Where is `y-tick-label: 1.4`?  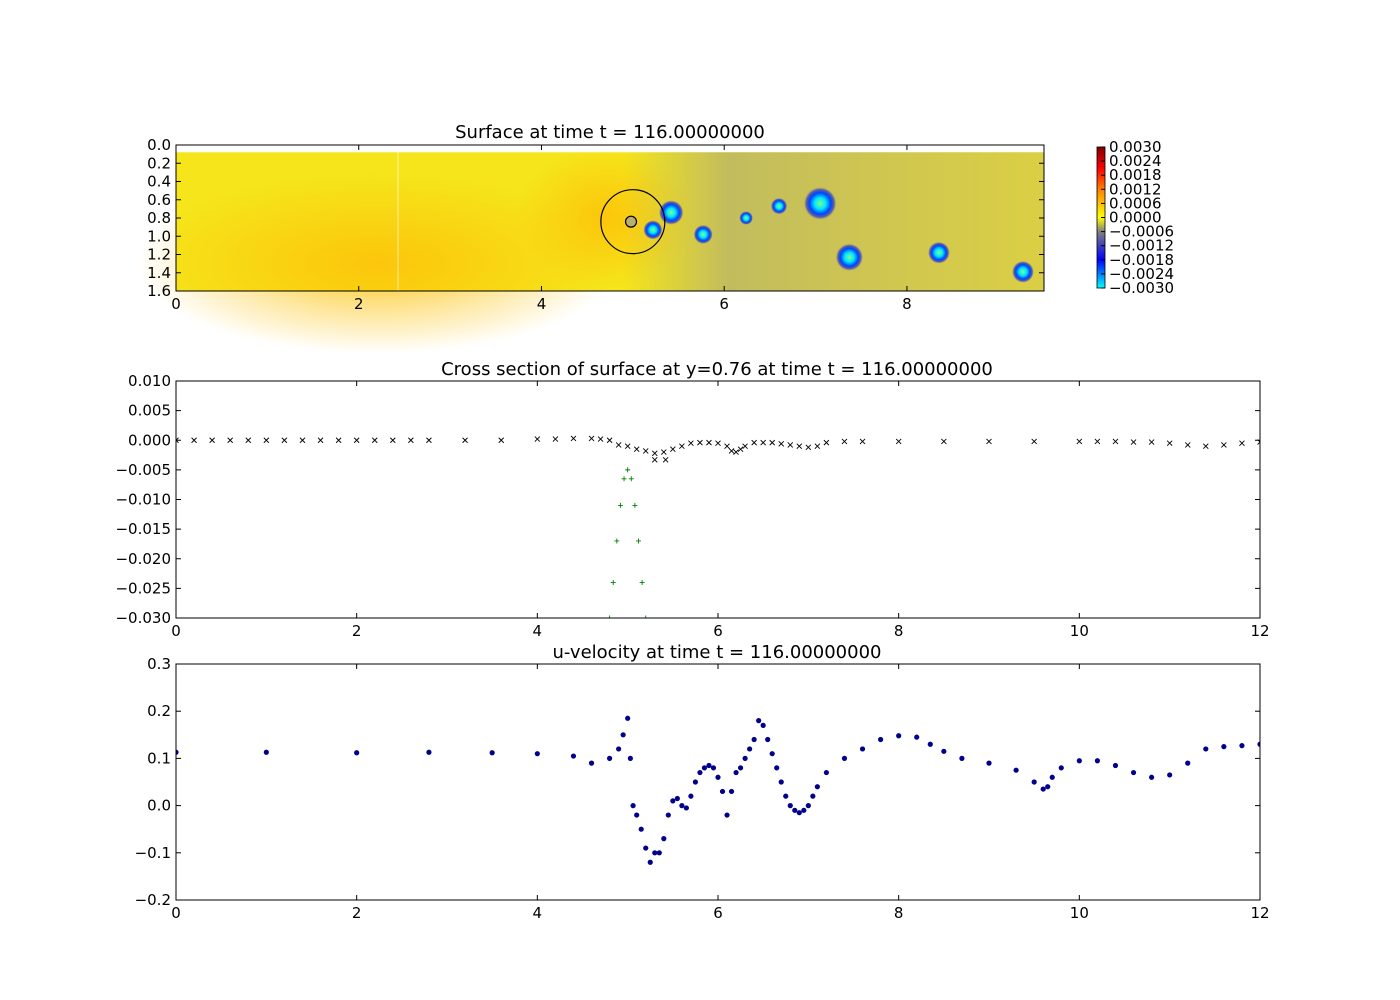
y-tick-label: 1.4 is located at coordinates (159, 273).